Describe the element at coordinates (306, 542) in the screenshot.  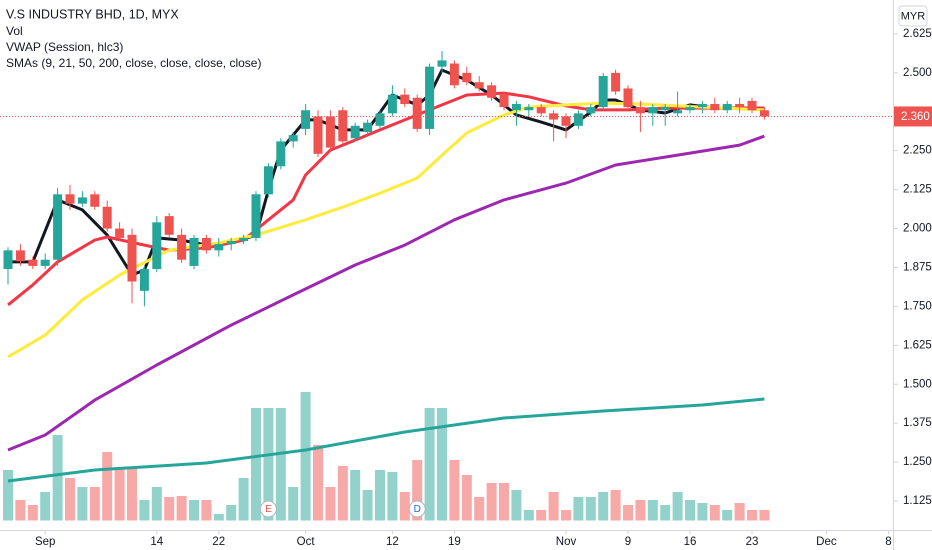
I see `x-tick-label: Oct` at that location.